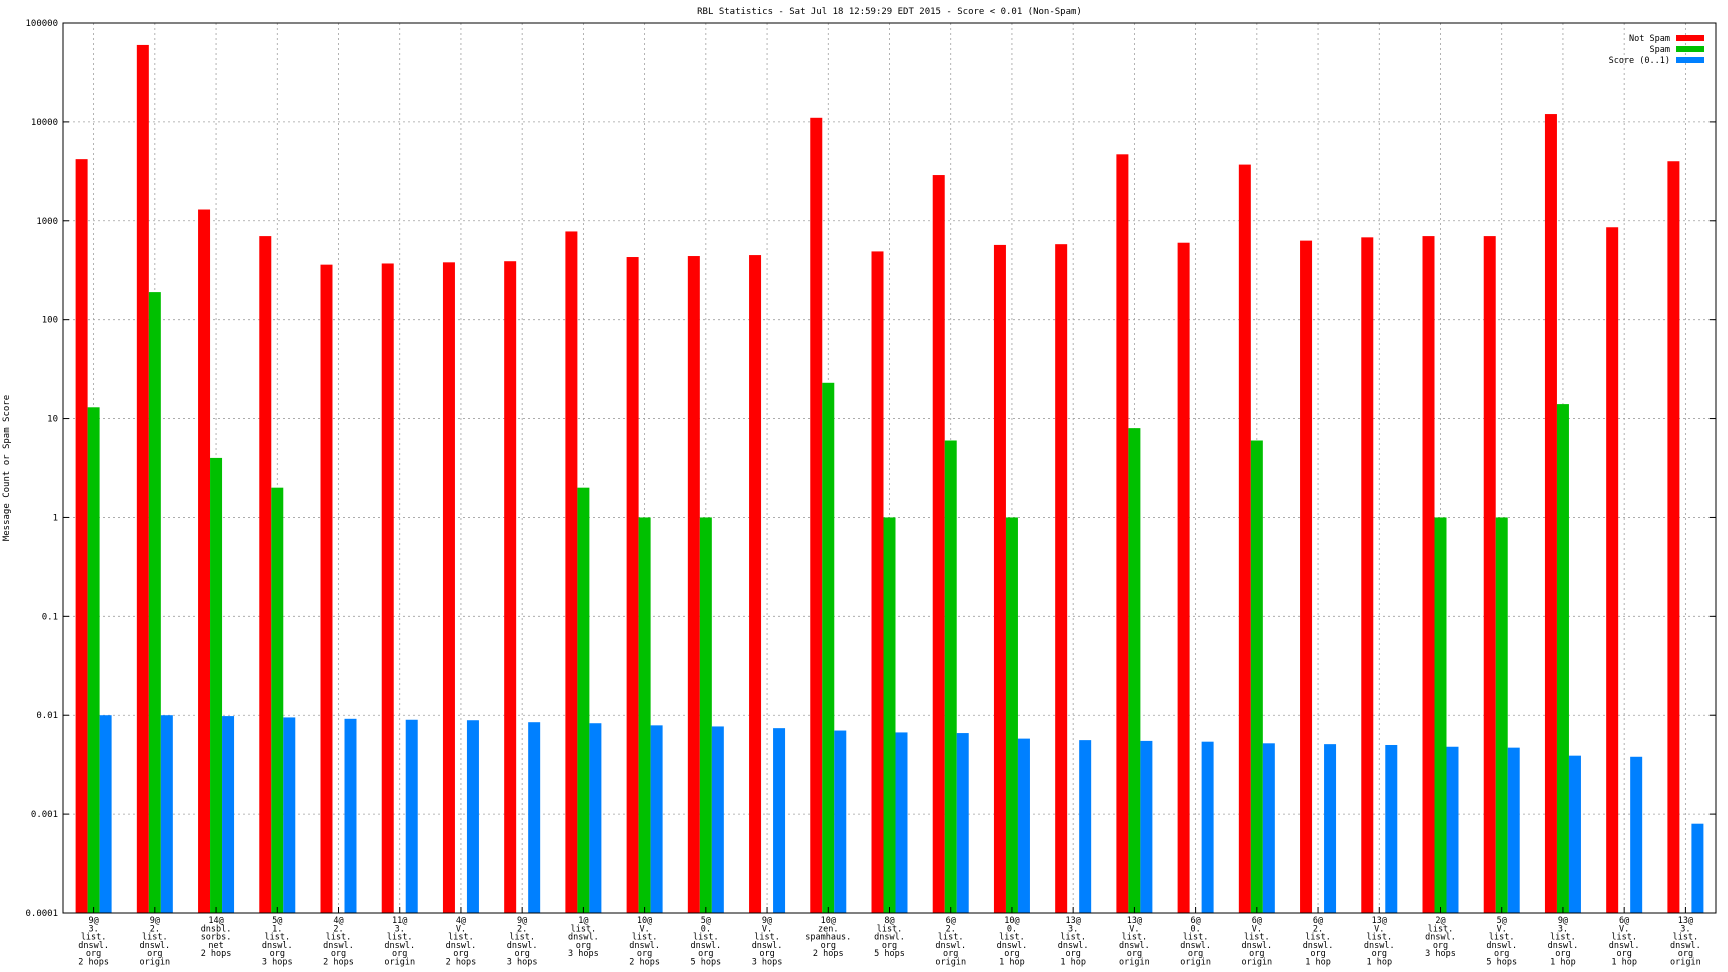 This screenshot has width=1728, height=972. What do you see at coordinates (1195, 921) in the screenshot?
I see `x-category-label-line: 6@` at bounding box center [1195, 921].